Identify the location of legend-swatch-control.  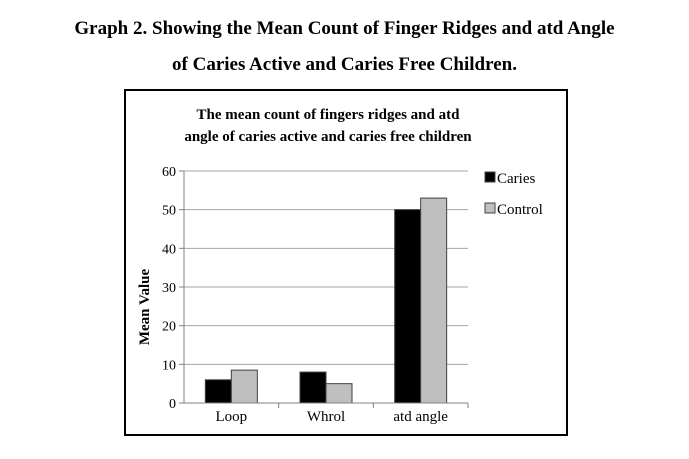
(490, 208).